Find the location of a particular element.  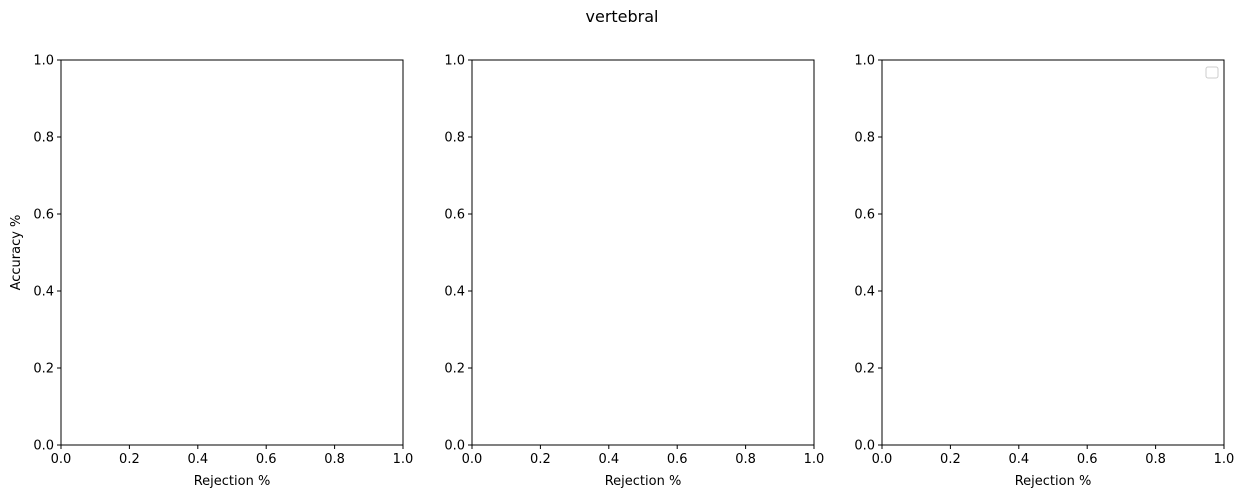

legend-box is located at coordinates (1212, 72).